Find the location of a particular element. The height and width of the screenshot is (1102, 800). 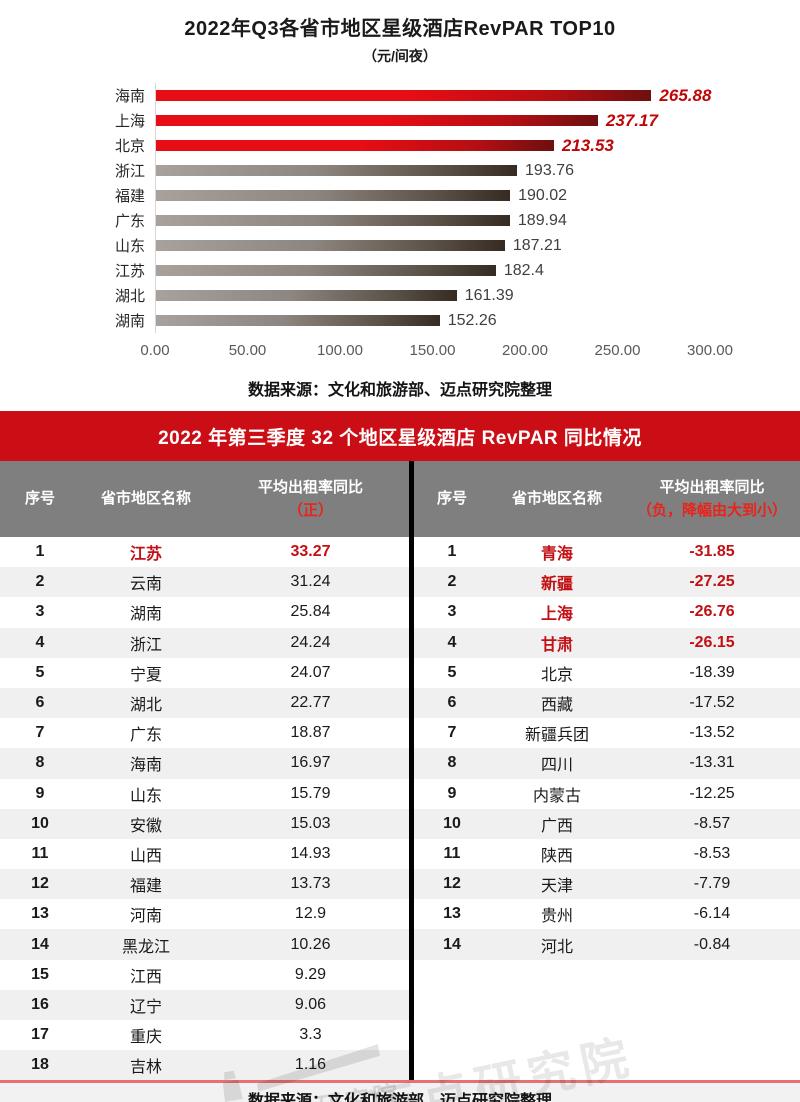

bar-row: 北京 213.53 is located at coordinates (400, 145).